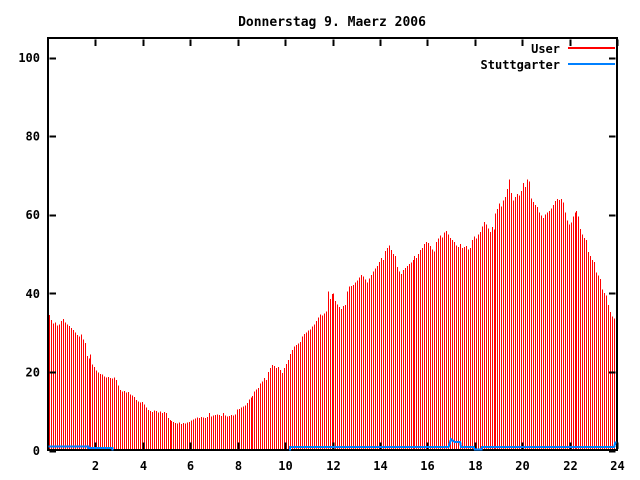 Image resolution: width=640 pixels, height=480 pixels. Describe the element at coordinates (548, 57) in the screenshot. I see `legend: User Stuttgarter` at that location.